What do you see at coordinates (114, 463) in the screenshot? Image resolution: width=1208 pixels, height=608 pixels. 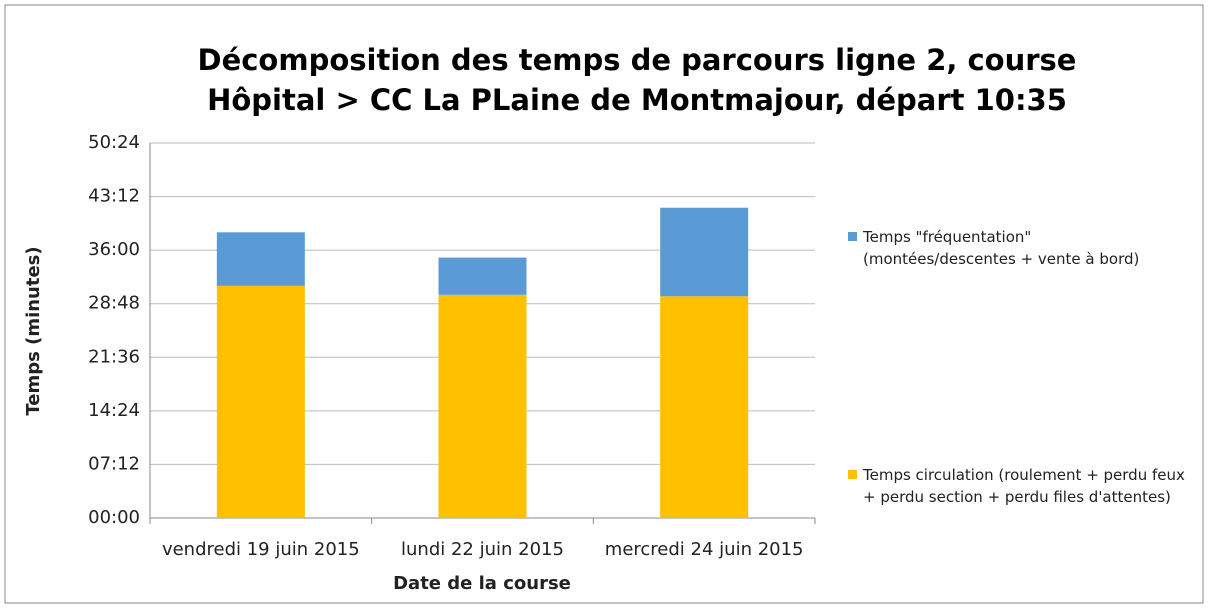 I see `y-tick-label: 07:12` at bounding box center [114, 463].